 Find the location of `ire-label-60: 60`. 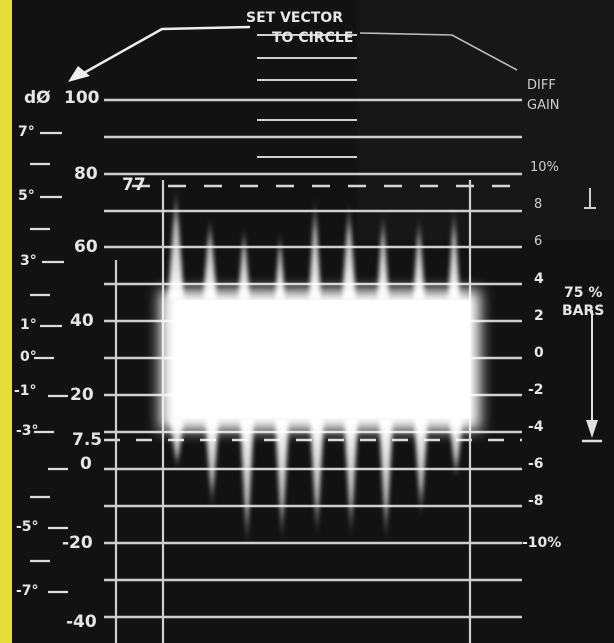

ire-label-60: 60 is located at coordinates (86, 247).